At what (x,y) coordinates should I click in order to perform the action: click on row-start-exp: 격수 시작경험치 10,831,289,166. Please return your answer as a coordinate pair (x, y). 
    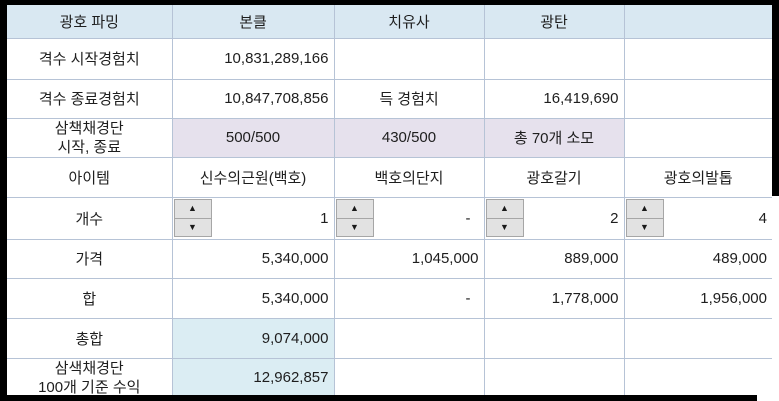
    Looking at the image, I should click on (389, 59).